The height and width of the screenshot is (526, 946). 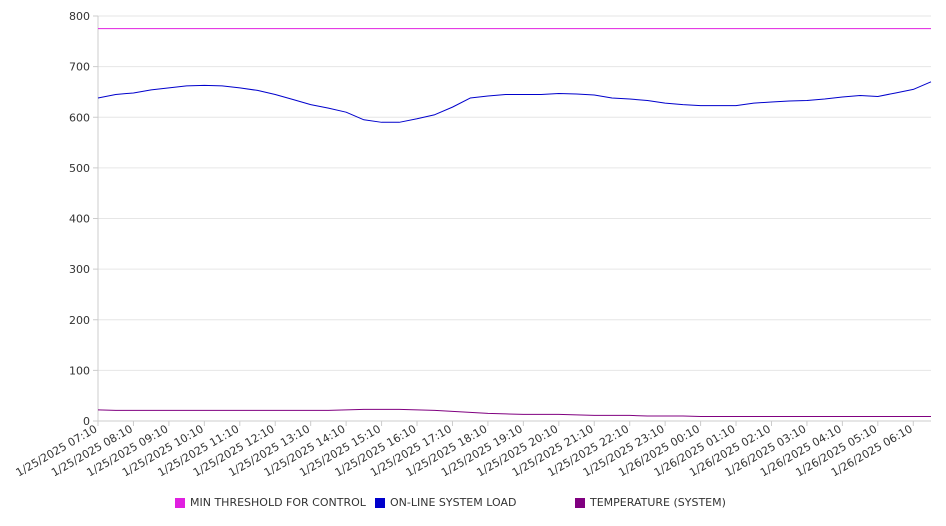 What do you see at coordinates (79, 370) in the screenshot?
I see `y-tick-label: 100` at bounding box center [79, 370].